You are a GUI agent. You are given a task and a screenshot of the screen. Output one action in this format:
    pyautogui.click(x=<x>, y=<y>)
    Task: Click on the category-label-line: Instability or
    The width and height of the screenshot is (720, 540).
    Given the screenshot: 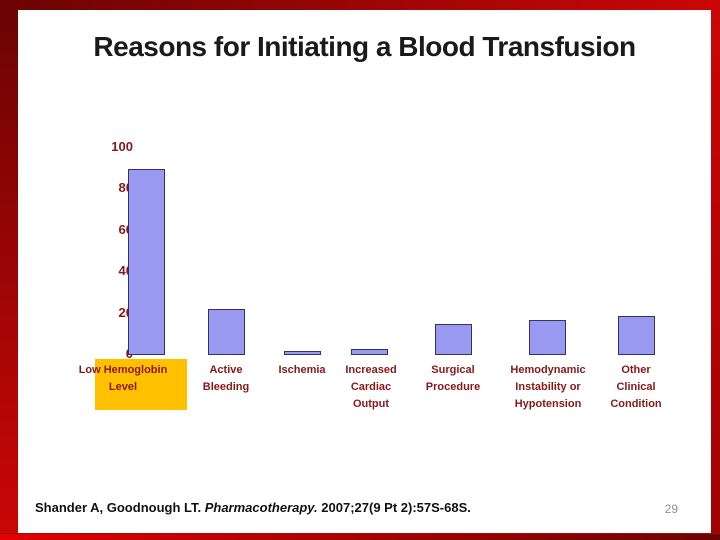 What is the action you would take?
    pyautogui.click(x=548, y=387)
    